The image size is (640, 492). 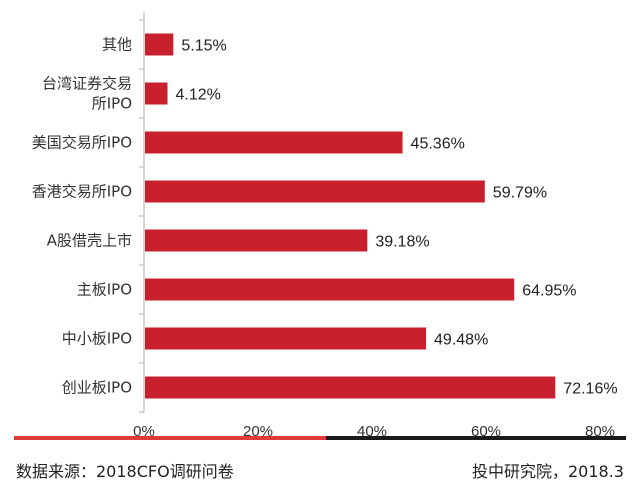 What do you see at coordinates (402, 242) in the screenshot?
I see `value-label: 39.18%` at bounding box center [402, 242].